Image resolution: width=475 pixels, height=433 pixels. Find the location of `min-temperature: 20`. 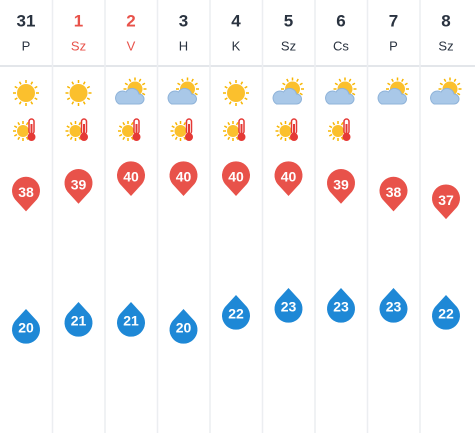

min-temperature: 20 is located at coordinates (26, 328).